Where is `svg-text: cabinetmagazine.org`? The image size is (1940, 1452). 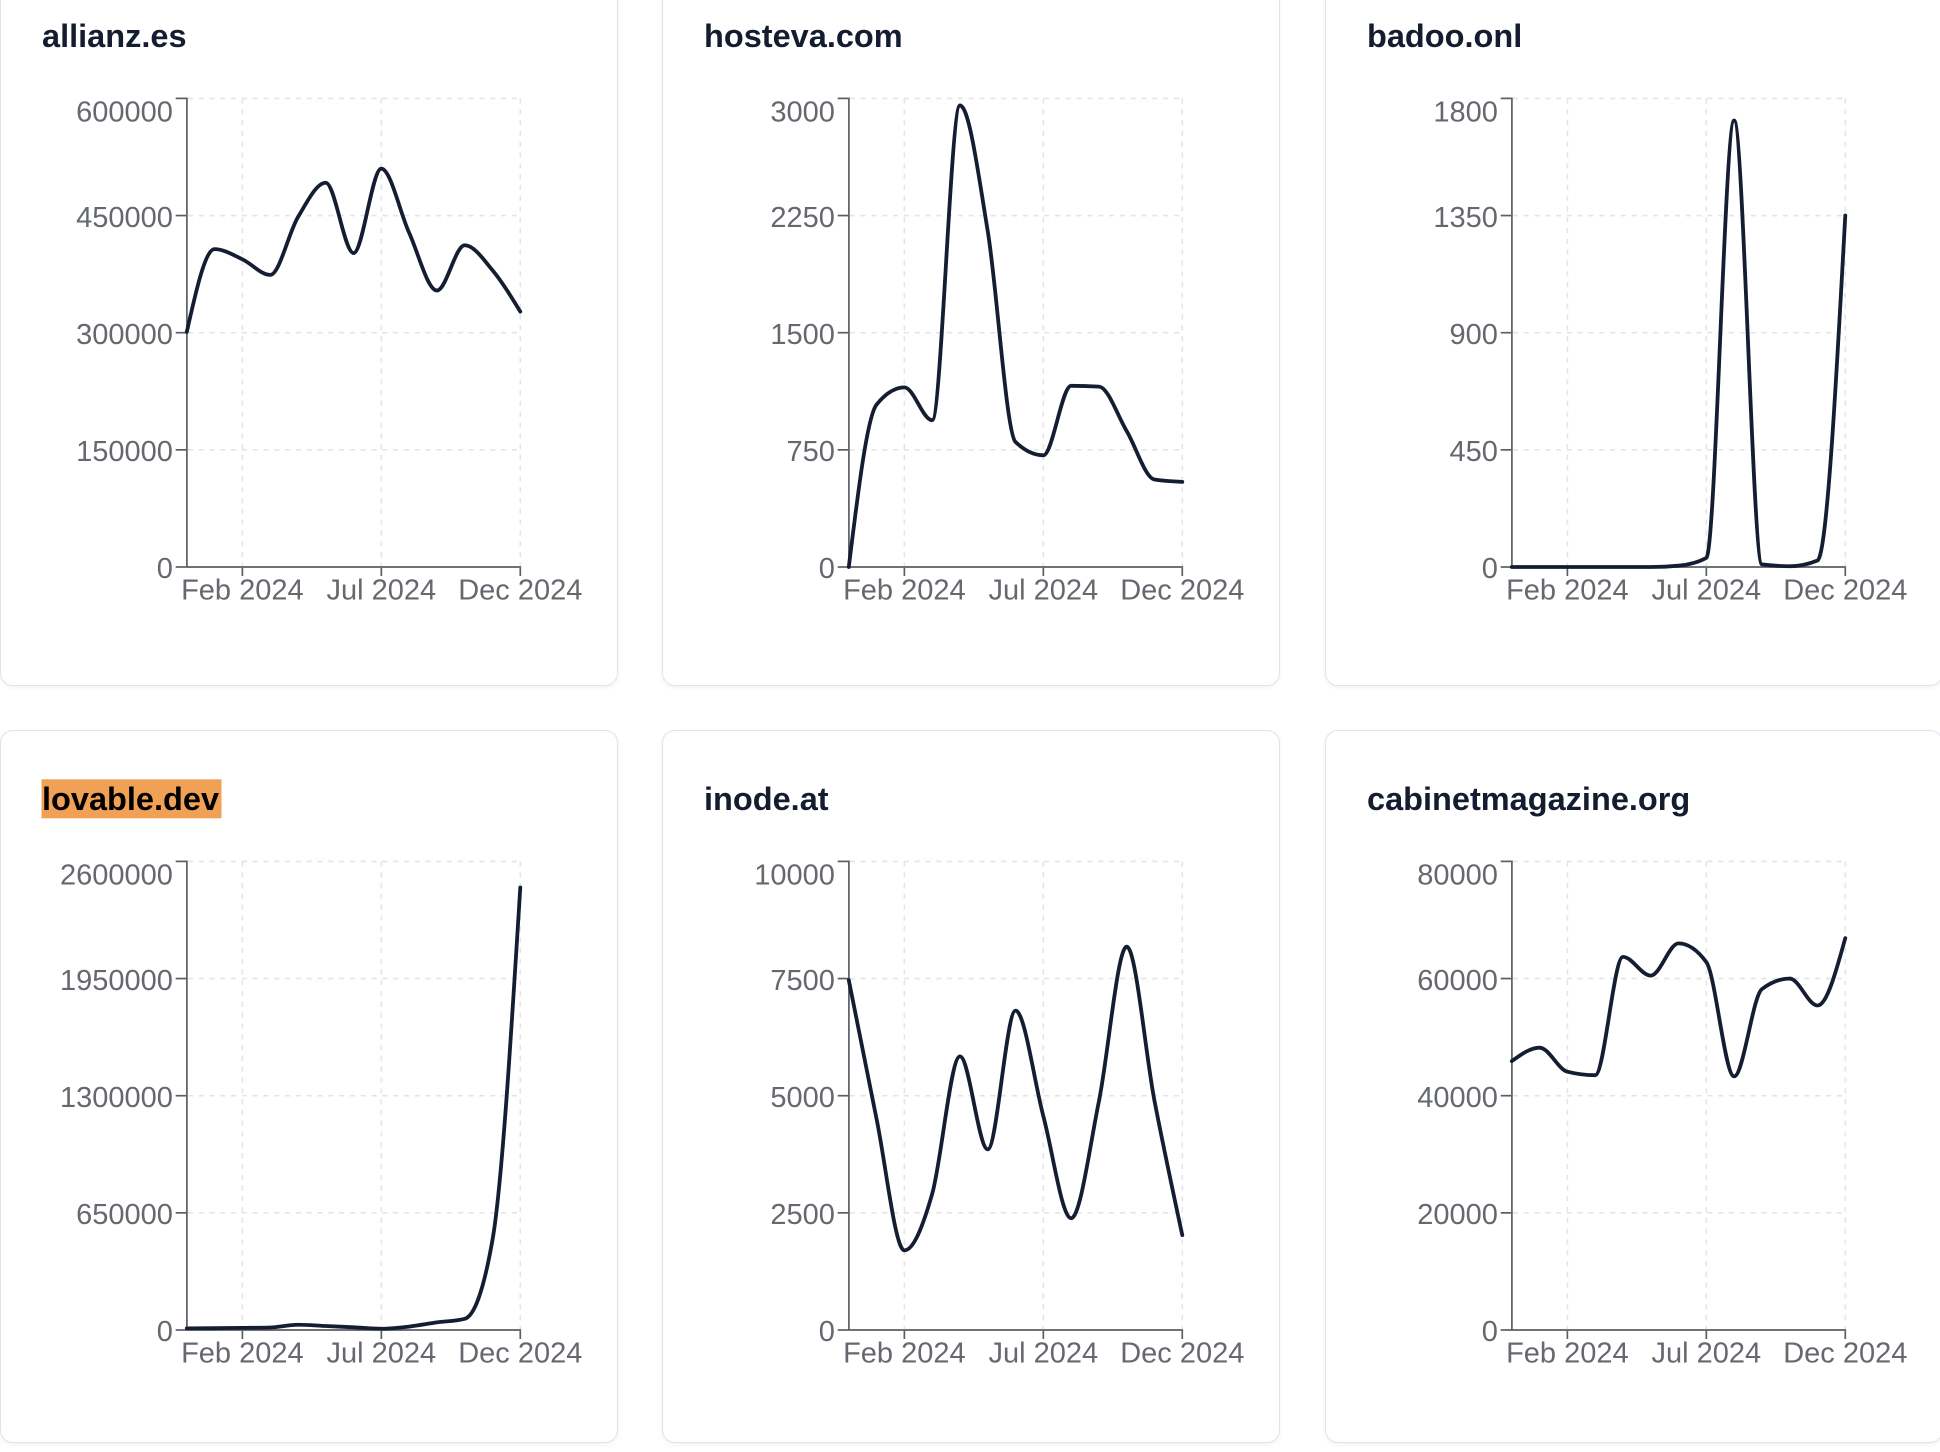 svg-text: cabinetmagazine.org is located at coordinates (1528, 799).